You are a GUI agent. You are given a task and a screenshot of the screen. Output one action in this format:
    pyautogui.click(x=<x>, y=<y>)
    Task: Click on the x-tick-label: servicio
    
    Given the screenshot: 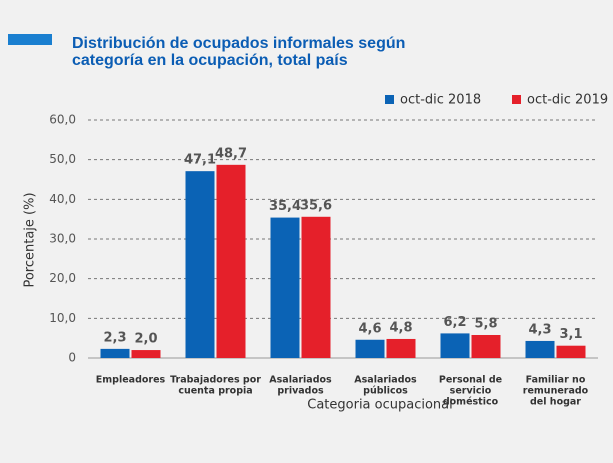 What is the action you would take?
    pyautogui.click(x=471, y=391)
    